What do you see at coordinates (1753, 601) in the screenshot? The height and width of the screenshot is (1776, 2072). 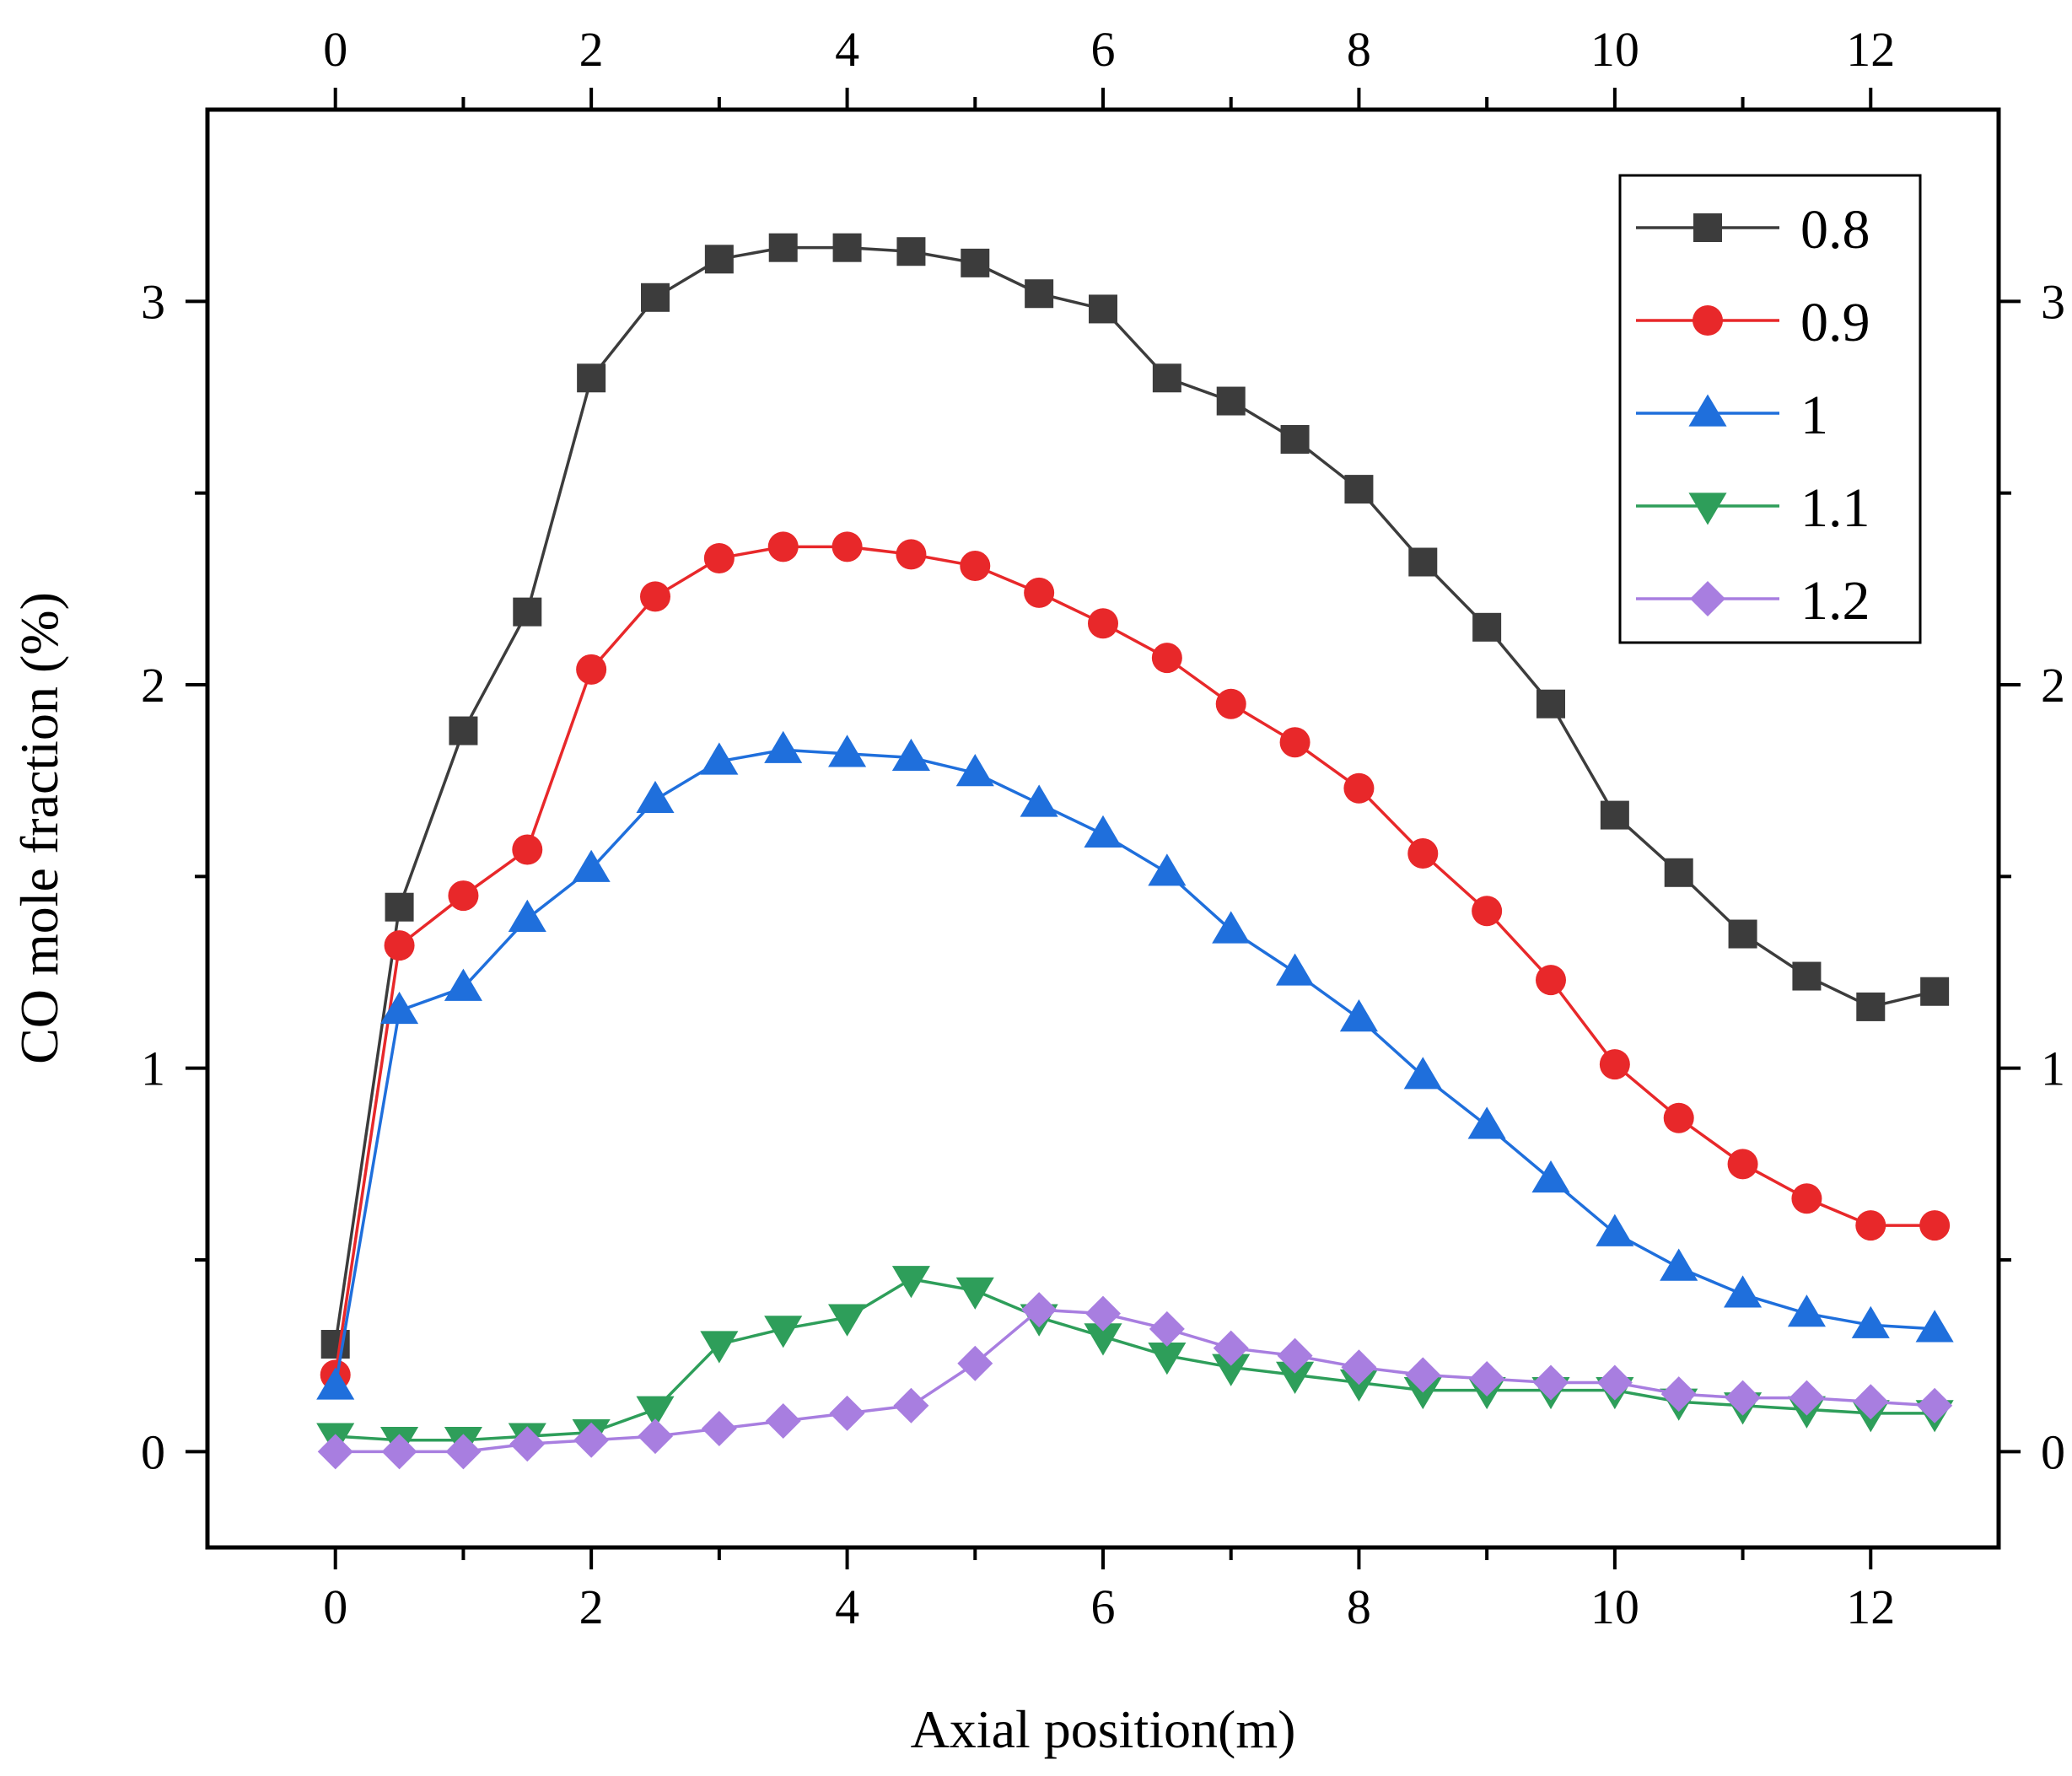 I see `legend-entry-1-2: 1.2` at bounding box center [1753, 601].